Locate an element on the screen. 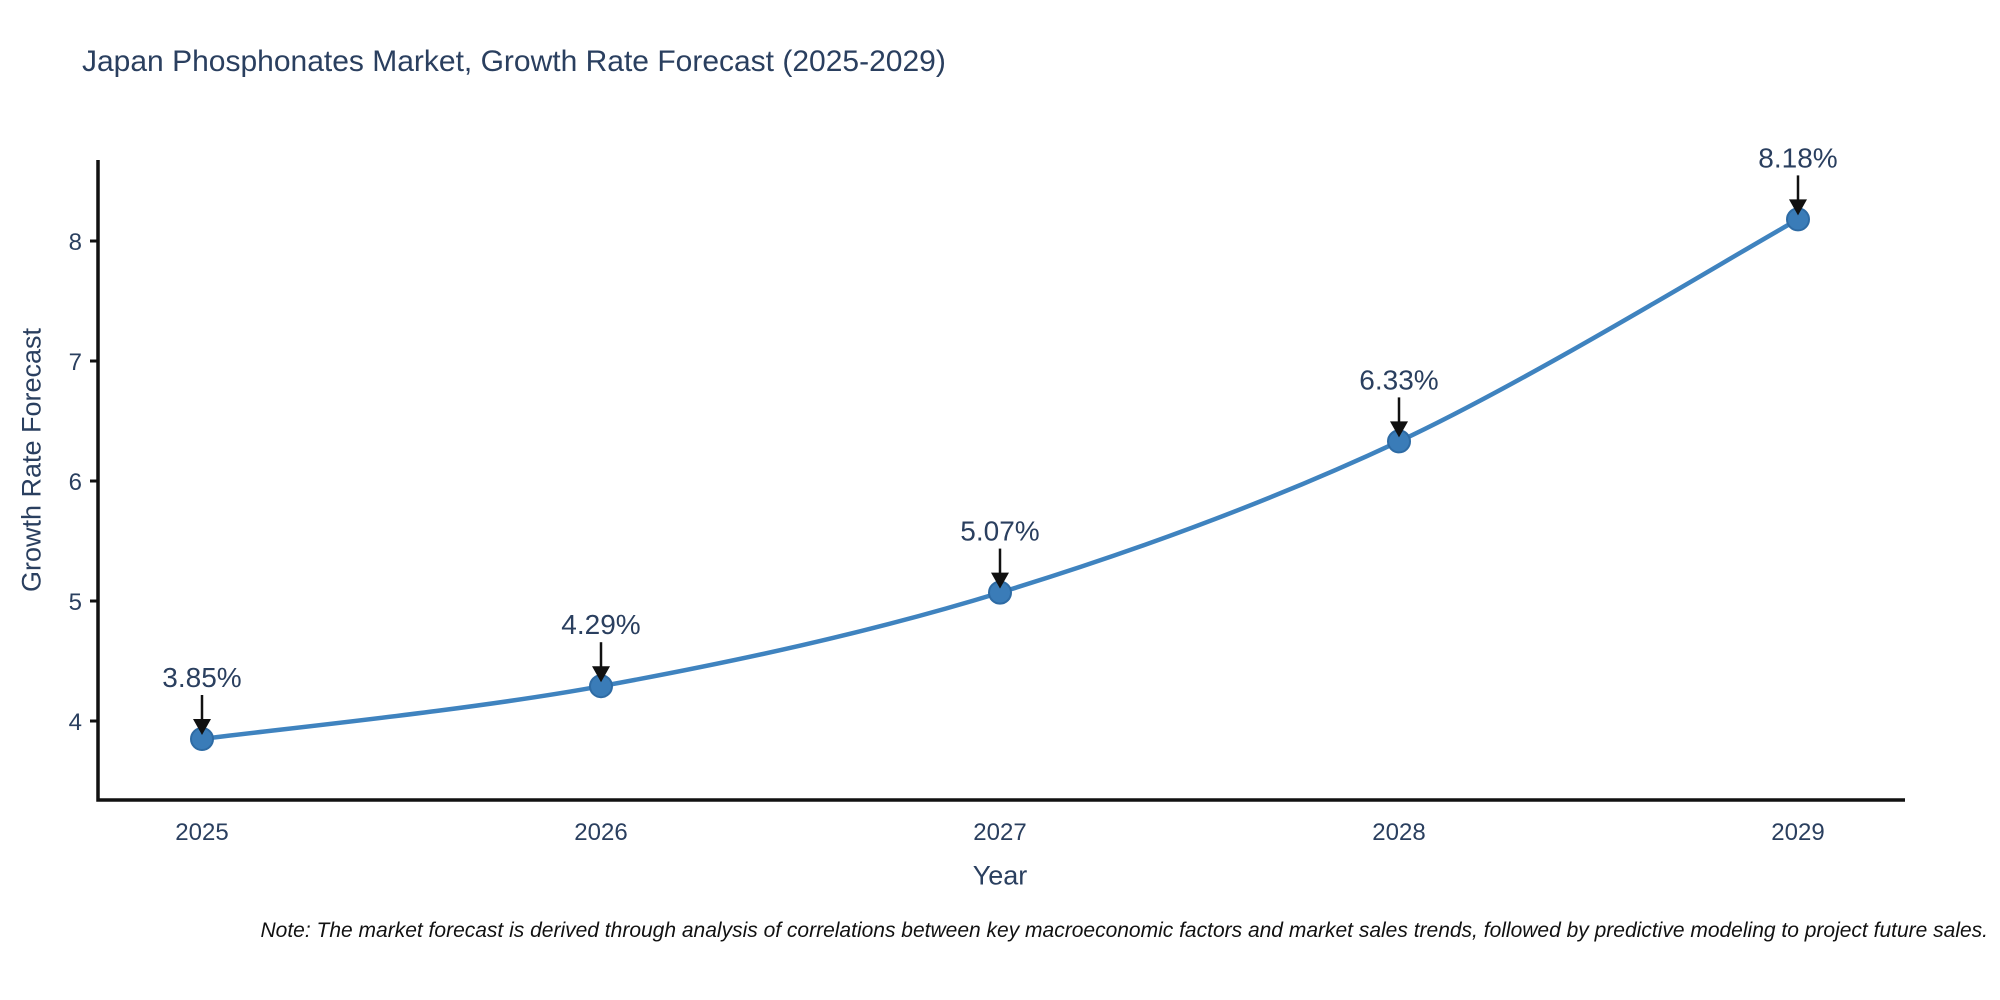  x-tick-label: 2025 is located at coordinates (201, 832).